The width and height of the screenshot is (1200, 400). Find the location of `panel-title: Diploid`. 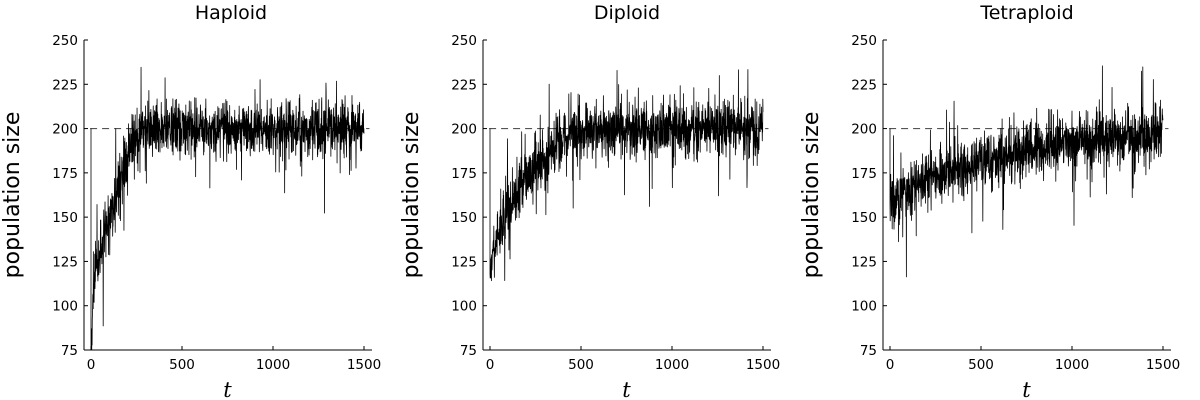

panel-title: Diploid is located at coordinates (627, 13).